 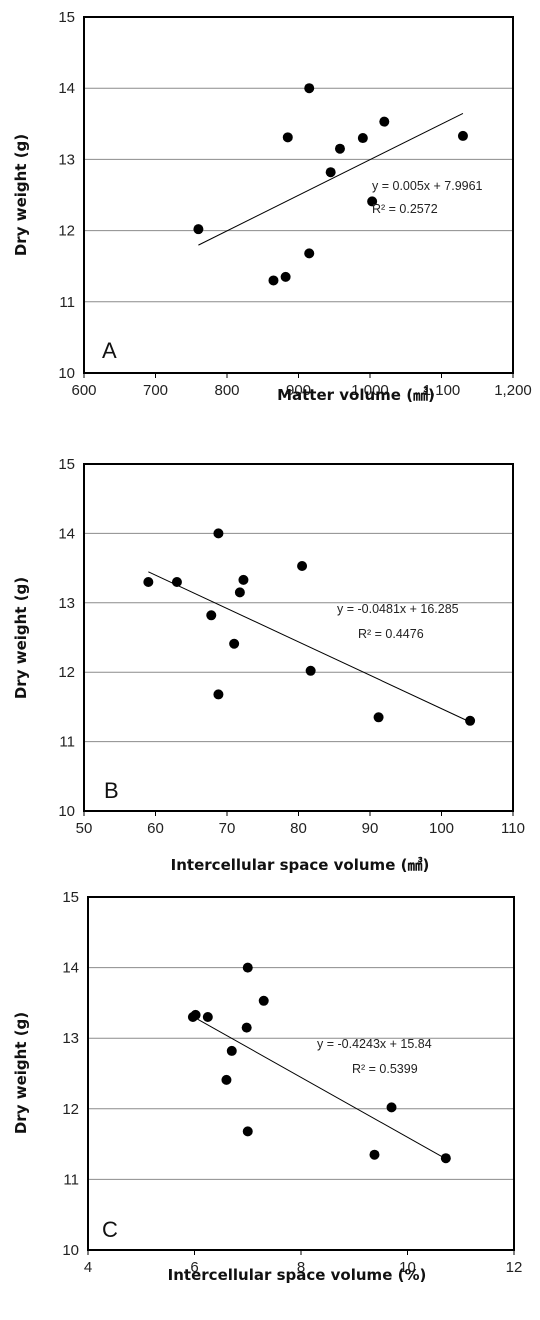 What do you see at coordinates (442, 390) in the screenshot?
I see `x-tick-label: 1,100` at bounding box center [442, 390].